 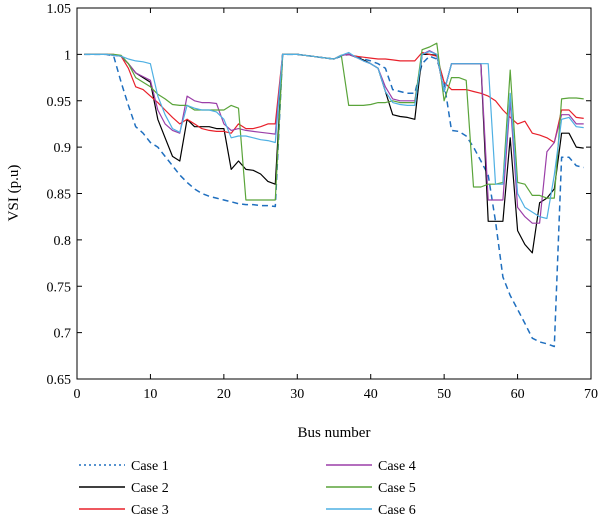 I want to click on x-tick-label: 0, so click(x=77, y=394).